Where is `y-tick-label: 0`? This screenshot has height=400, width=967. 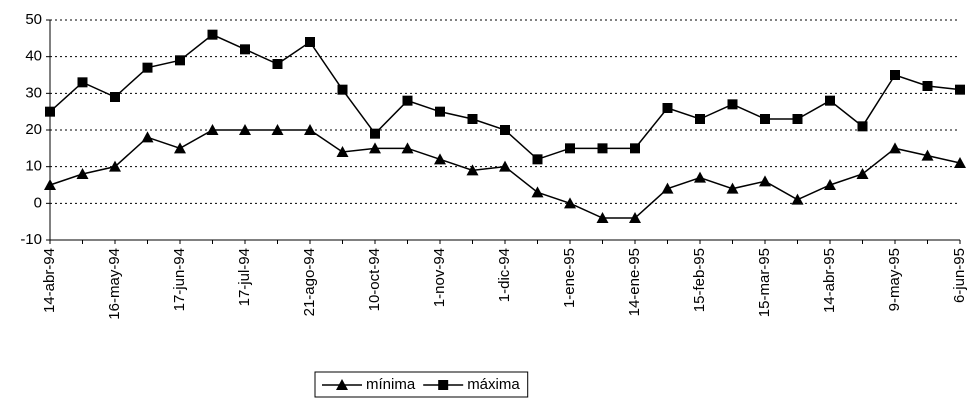 y-tick-label: 0 is located at coordinates (38, 202).